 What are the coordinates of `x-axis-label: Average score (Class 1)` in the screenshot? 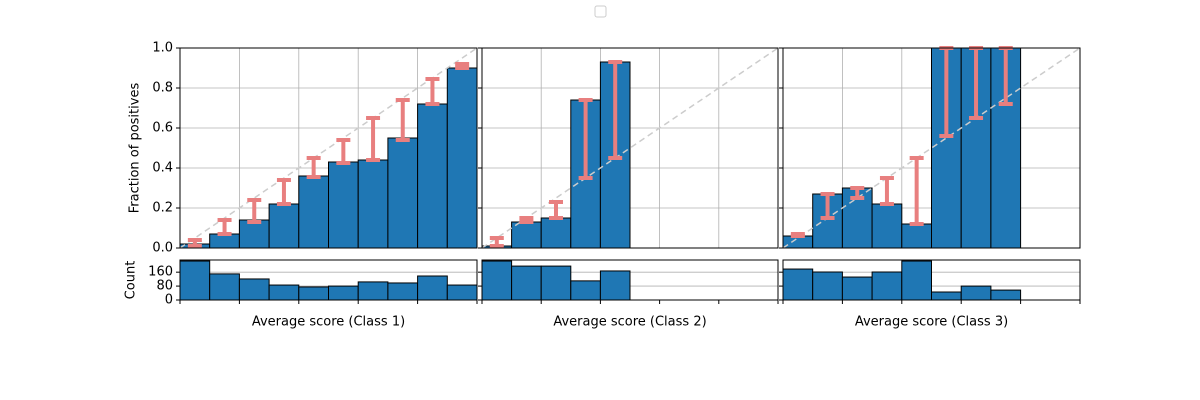 It's located at (328, 322).